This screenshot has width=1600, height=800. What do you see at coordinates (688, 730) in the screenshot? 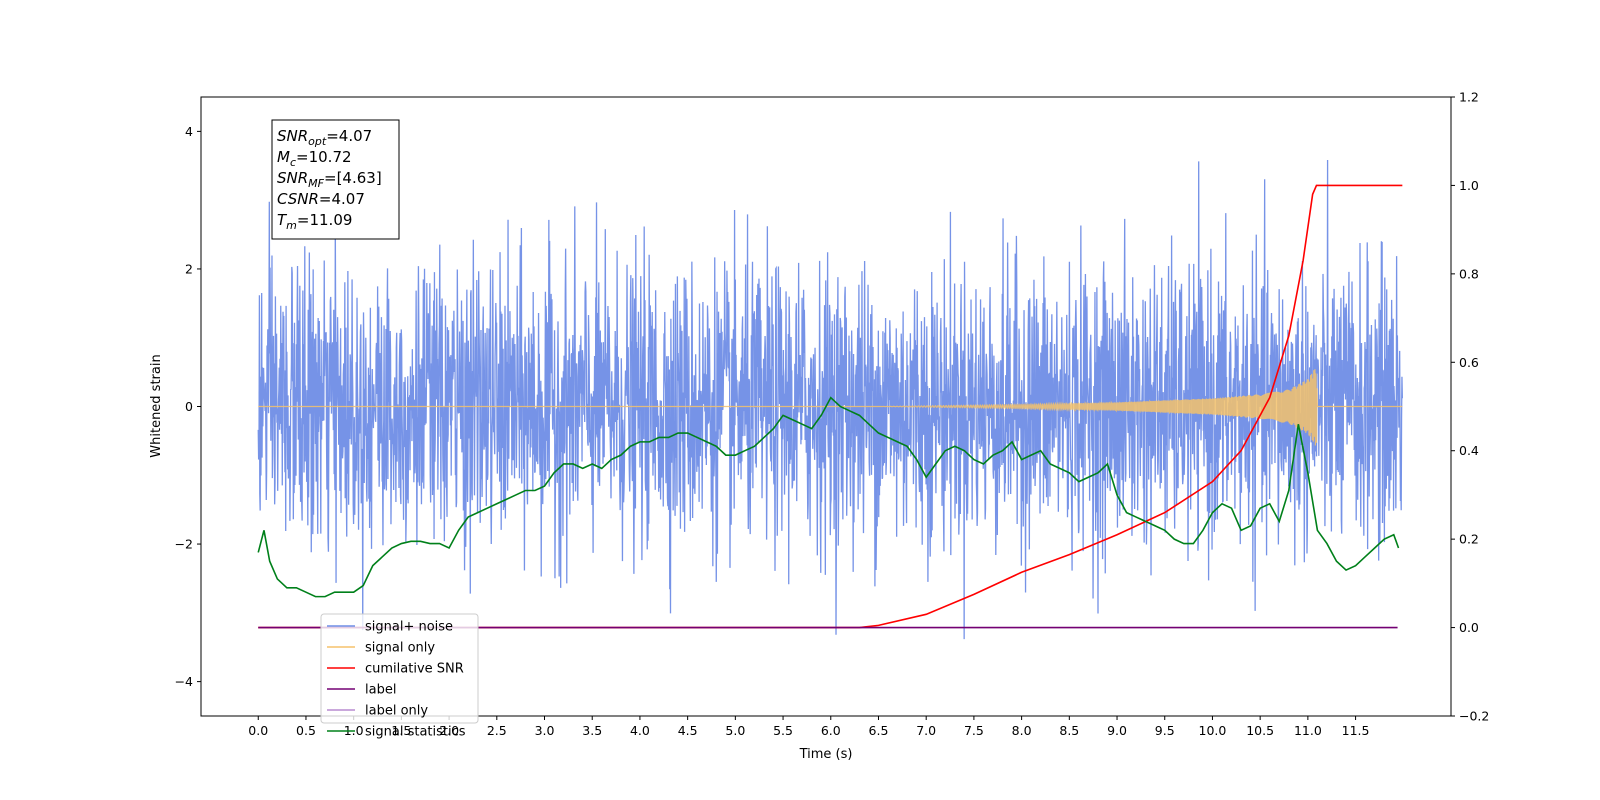
I see `x-tick-label: 4.5` at bounding box center [688, 730].